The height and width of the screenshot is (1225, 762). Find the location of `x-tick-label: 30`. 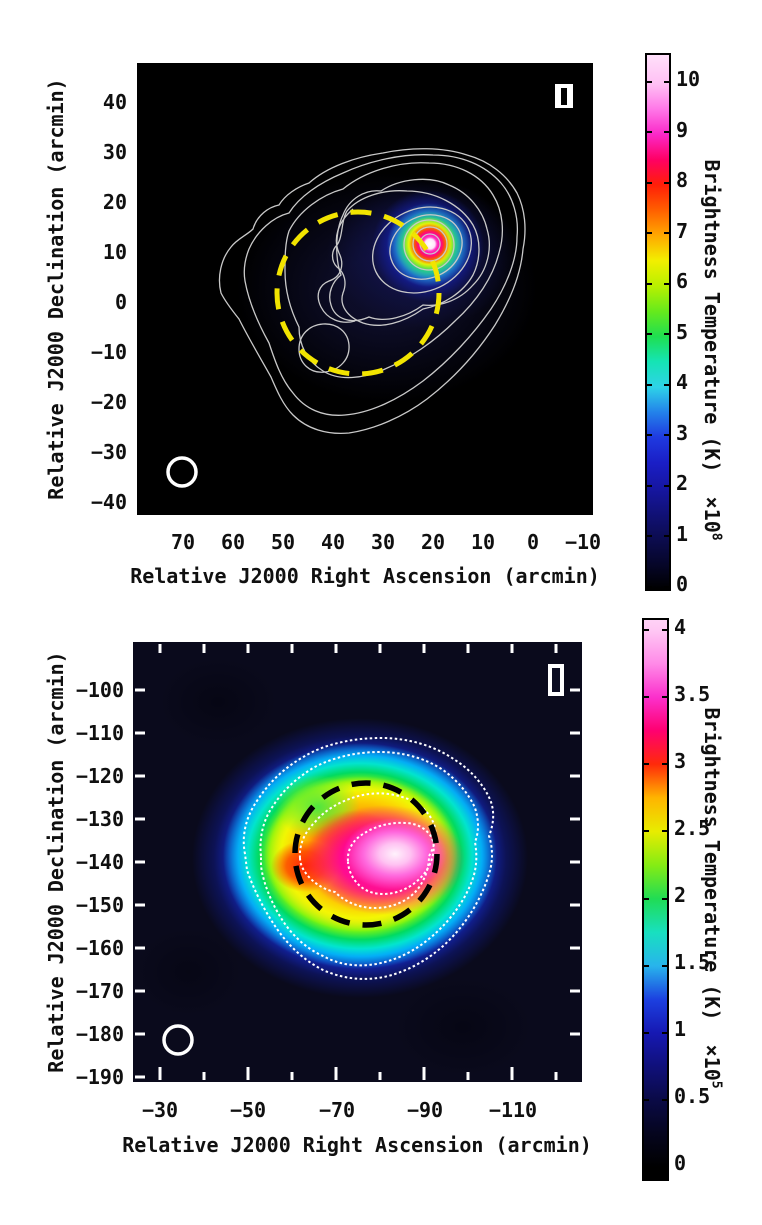

x-tick-label: 30 is located at coordinates (383, 542).